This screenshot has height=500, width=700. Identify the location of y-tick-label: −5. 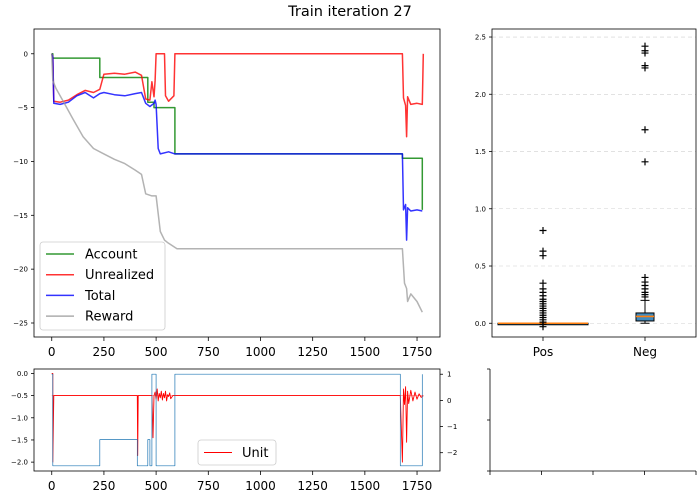
(23, 108).